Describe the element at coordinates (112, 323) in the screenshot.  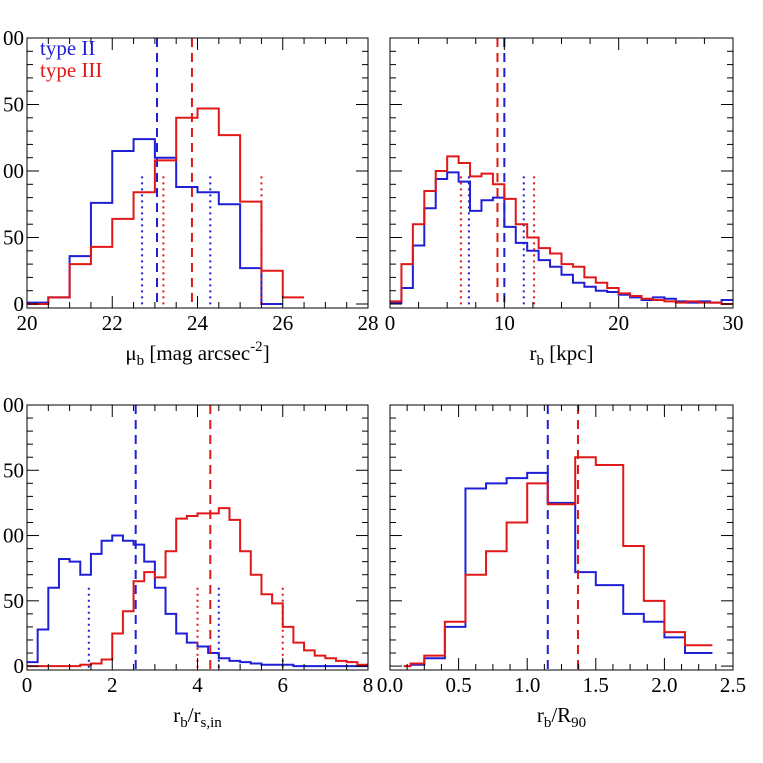
I see `x-tick-label: 22` at that location.